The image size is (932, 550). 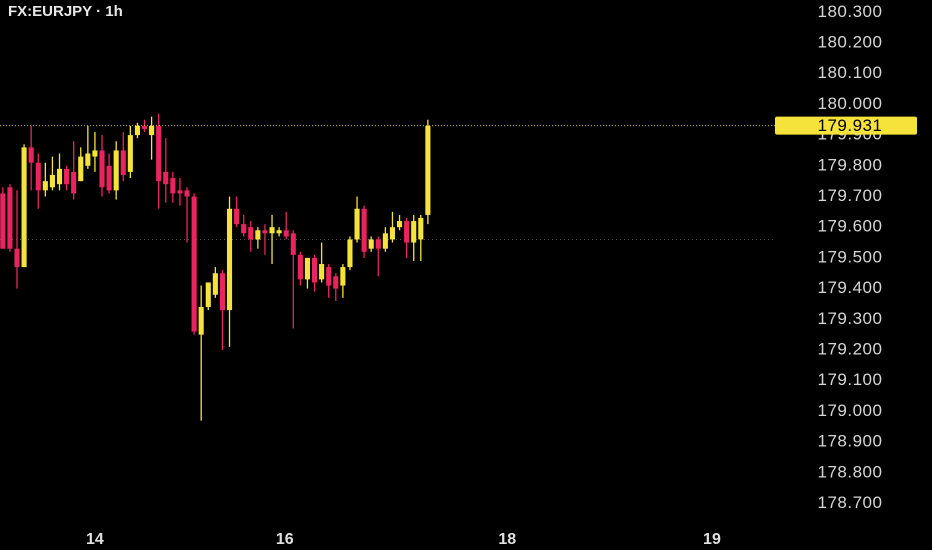 What do you see at coordinates (850, 410) in the screenshot?
I see `y-tick-label: 179.000` at bounding box center [850, 410].